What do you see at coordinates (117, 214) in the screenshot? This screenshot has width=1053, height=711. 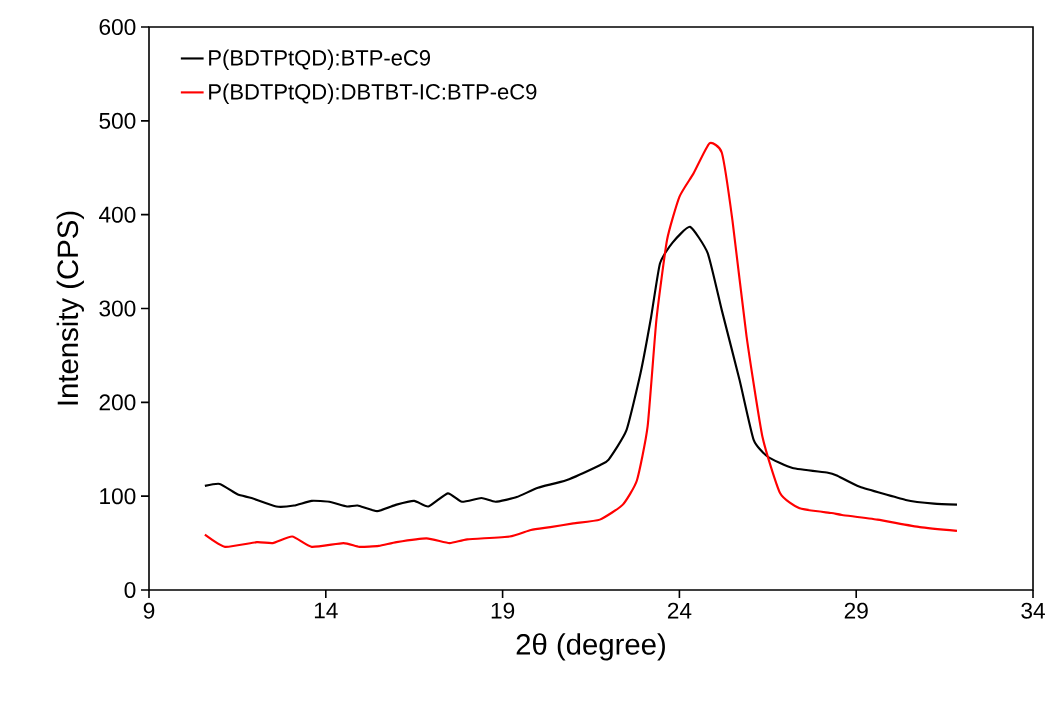 I see `y-tick-label: 400` at bounding box center [117, 214].